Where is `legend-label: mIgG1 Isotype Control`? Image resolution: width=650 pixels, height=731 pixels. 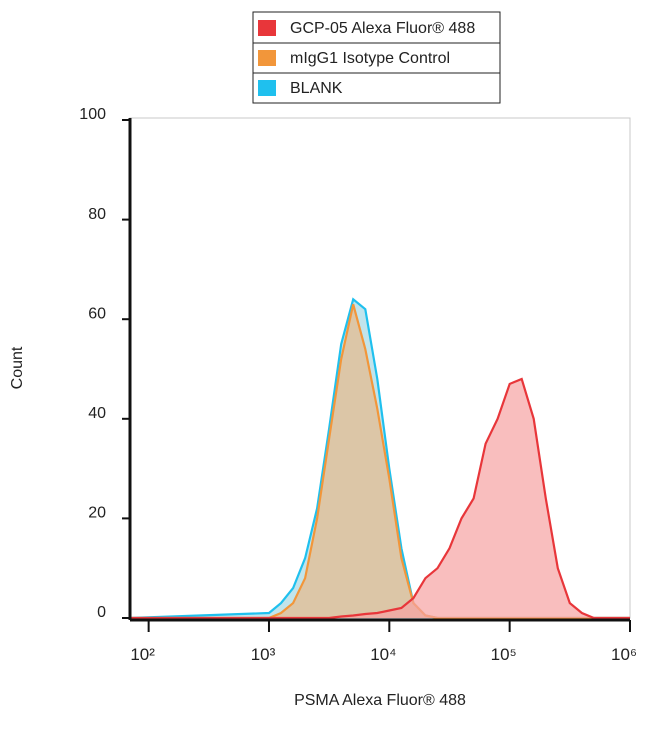 legend-label: mIgG1 Isotype Control is located at coordinates (370, 58).